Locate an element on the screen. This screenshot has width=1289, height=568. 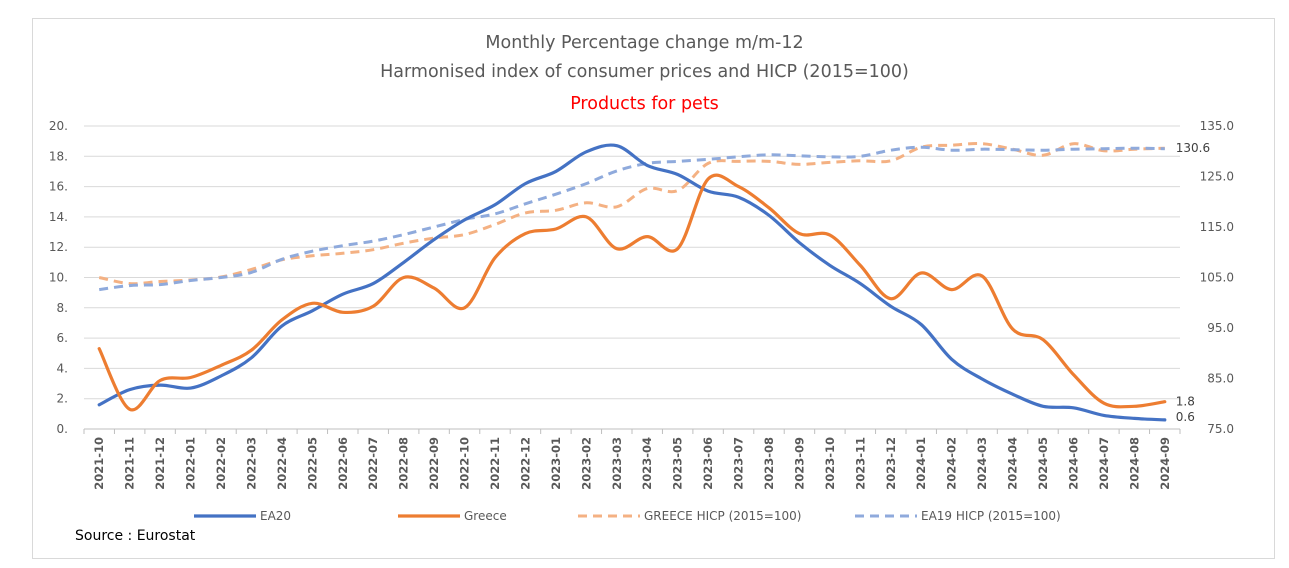
x-tick-label: 2022-06 is located at coordinates (343, 463).